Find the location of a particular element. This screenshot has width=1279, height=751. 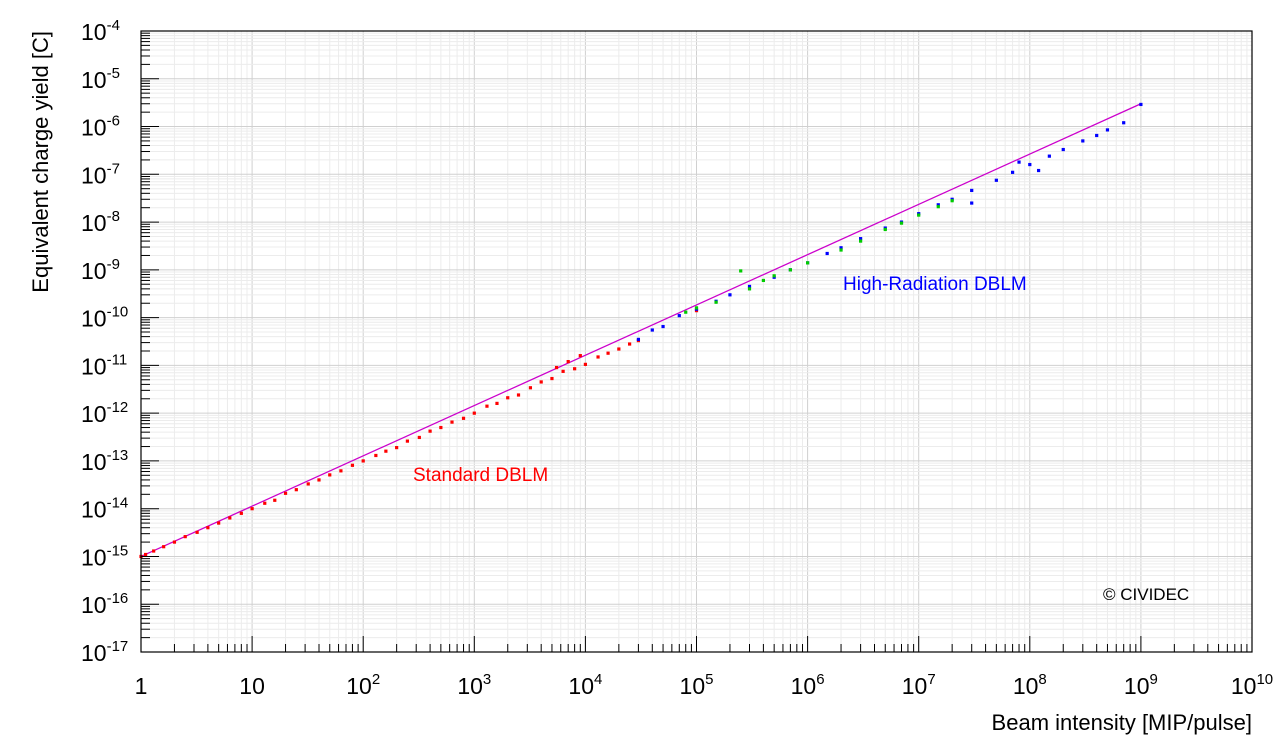

y-tick-label: 10⁻¹⁵ is located at coordinates (104, 556).